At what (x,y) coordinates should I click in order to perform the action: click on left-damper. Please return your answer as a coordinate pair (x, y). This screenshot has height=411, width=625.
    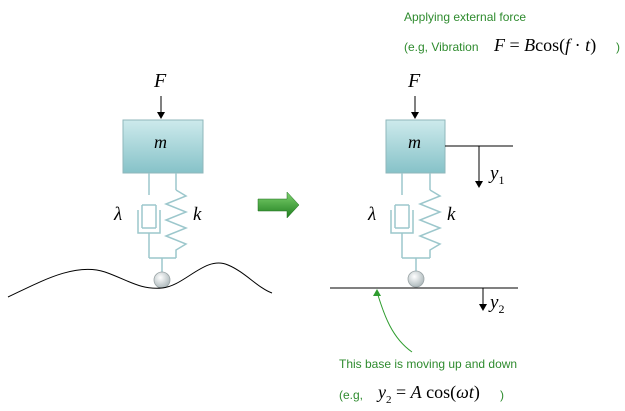
    Looking at the image, I should click on (149, 231).